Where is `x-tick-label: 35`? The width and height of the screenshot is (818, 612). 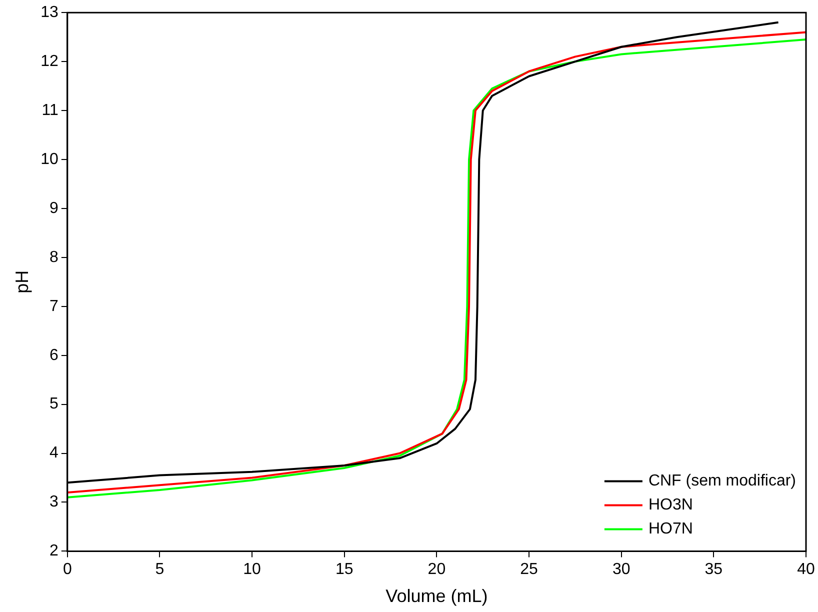 x-tick-label: 35 is located at coordinates (713, 569).